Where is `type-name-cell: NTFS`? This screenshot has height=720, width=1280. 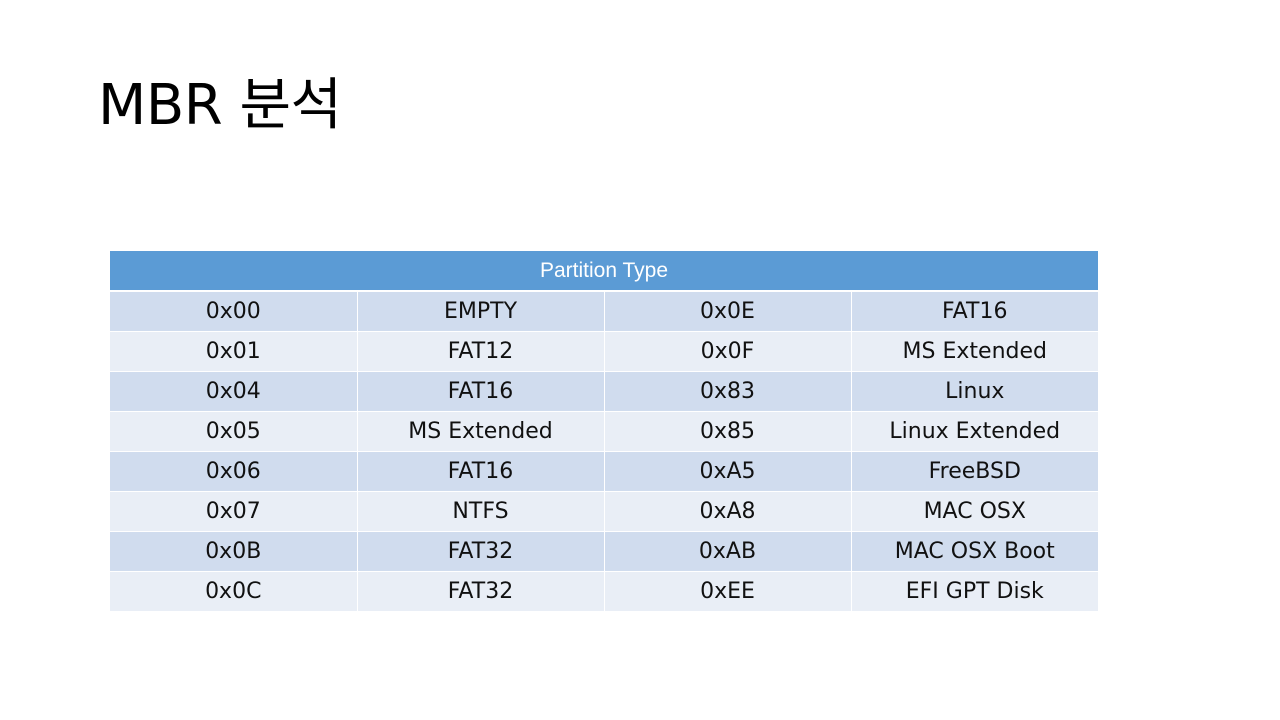 type-name-cell: NTFS is located at coordinates (480, 511).